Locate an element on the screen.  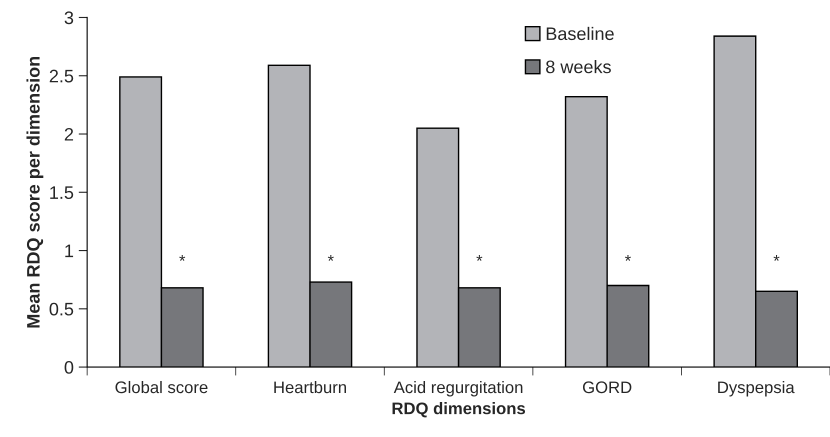
x-tick-label: Global score is located at coordinates (161, 387).